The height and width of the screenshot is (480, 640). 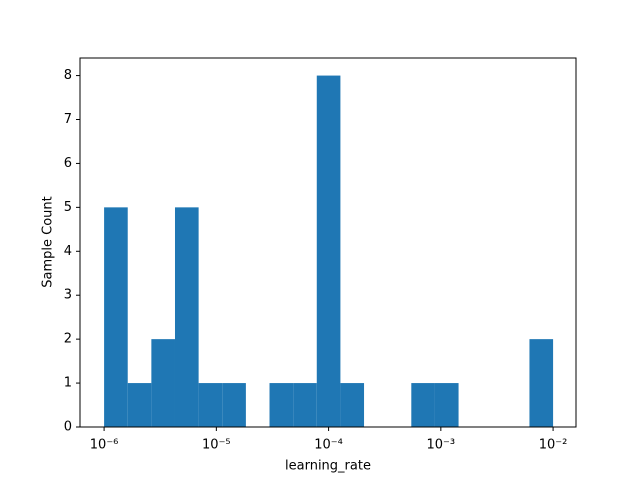 What do you see at coordinates (68, 163) in the screenshot?
I see `y-tick-label: 6` at bounding box center [68, 163].